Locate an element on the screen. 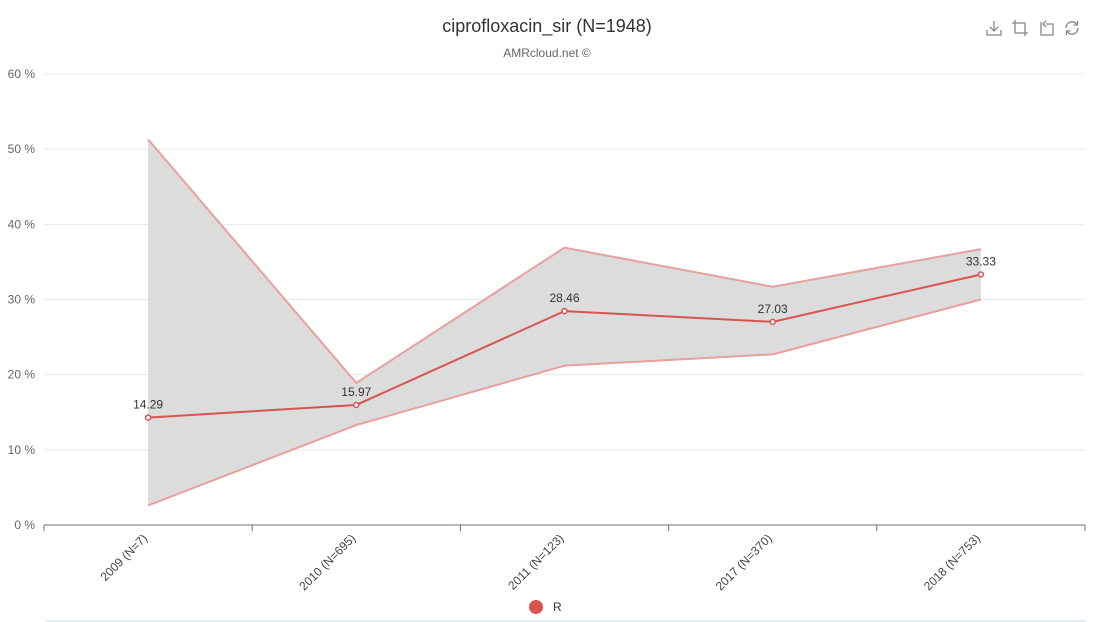  x-tick-label: 2017 (N=370) is located at coordinates (744, 562).